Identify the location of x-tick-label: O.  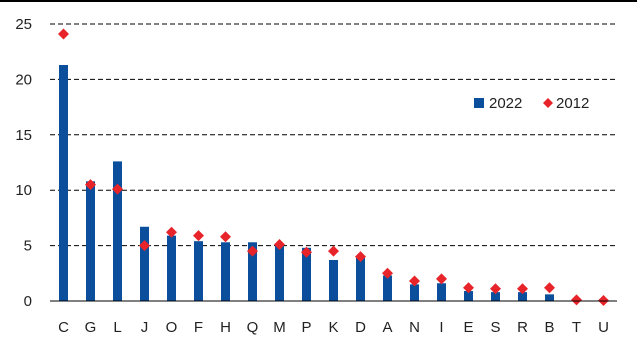
(172, 327).